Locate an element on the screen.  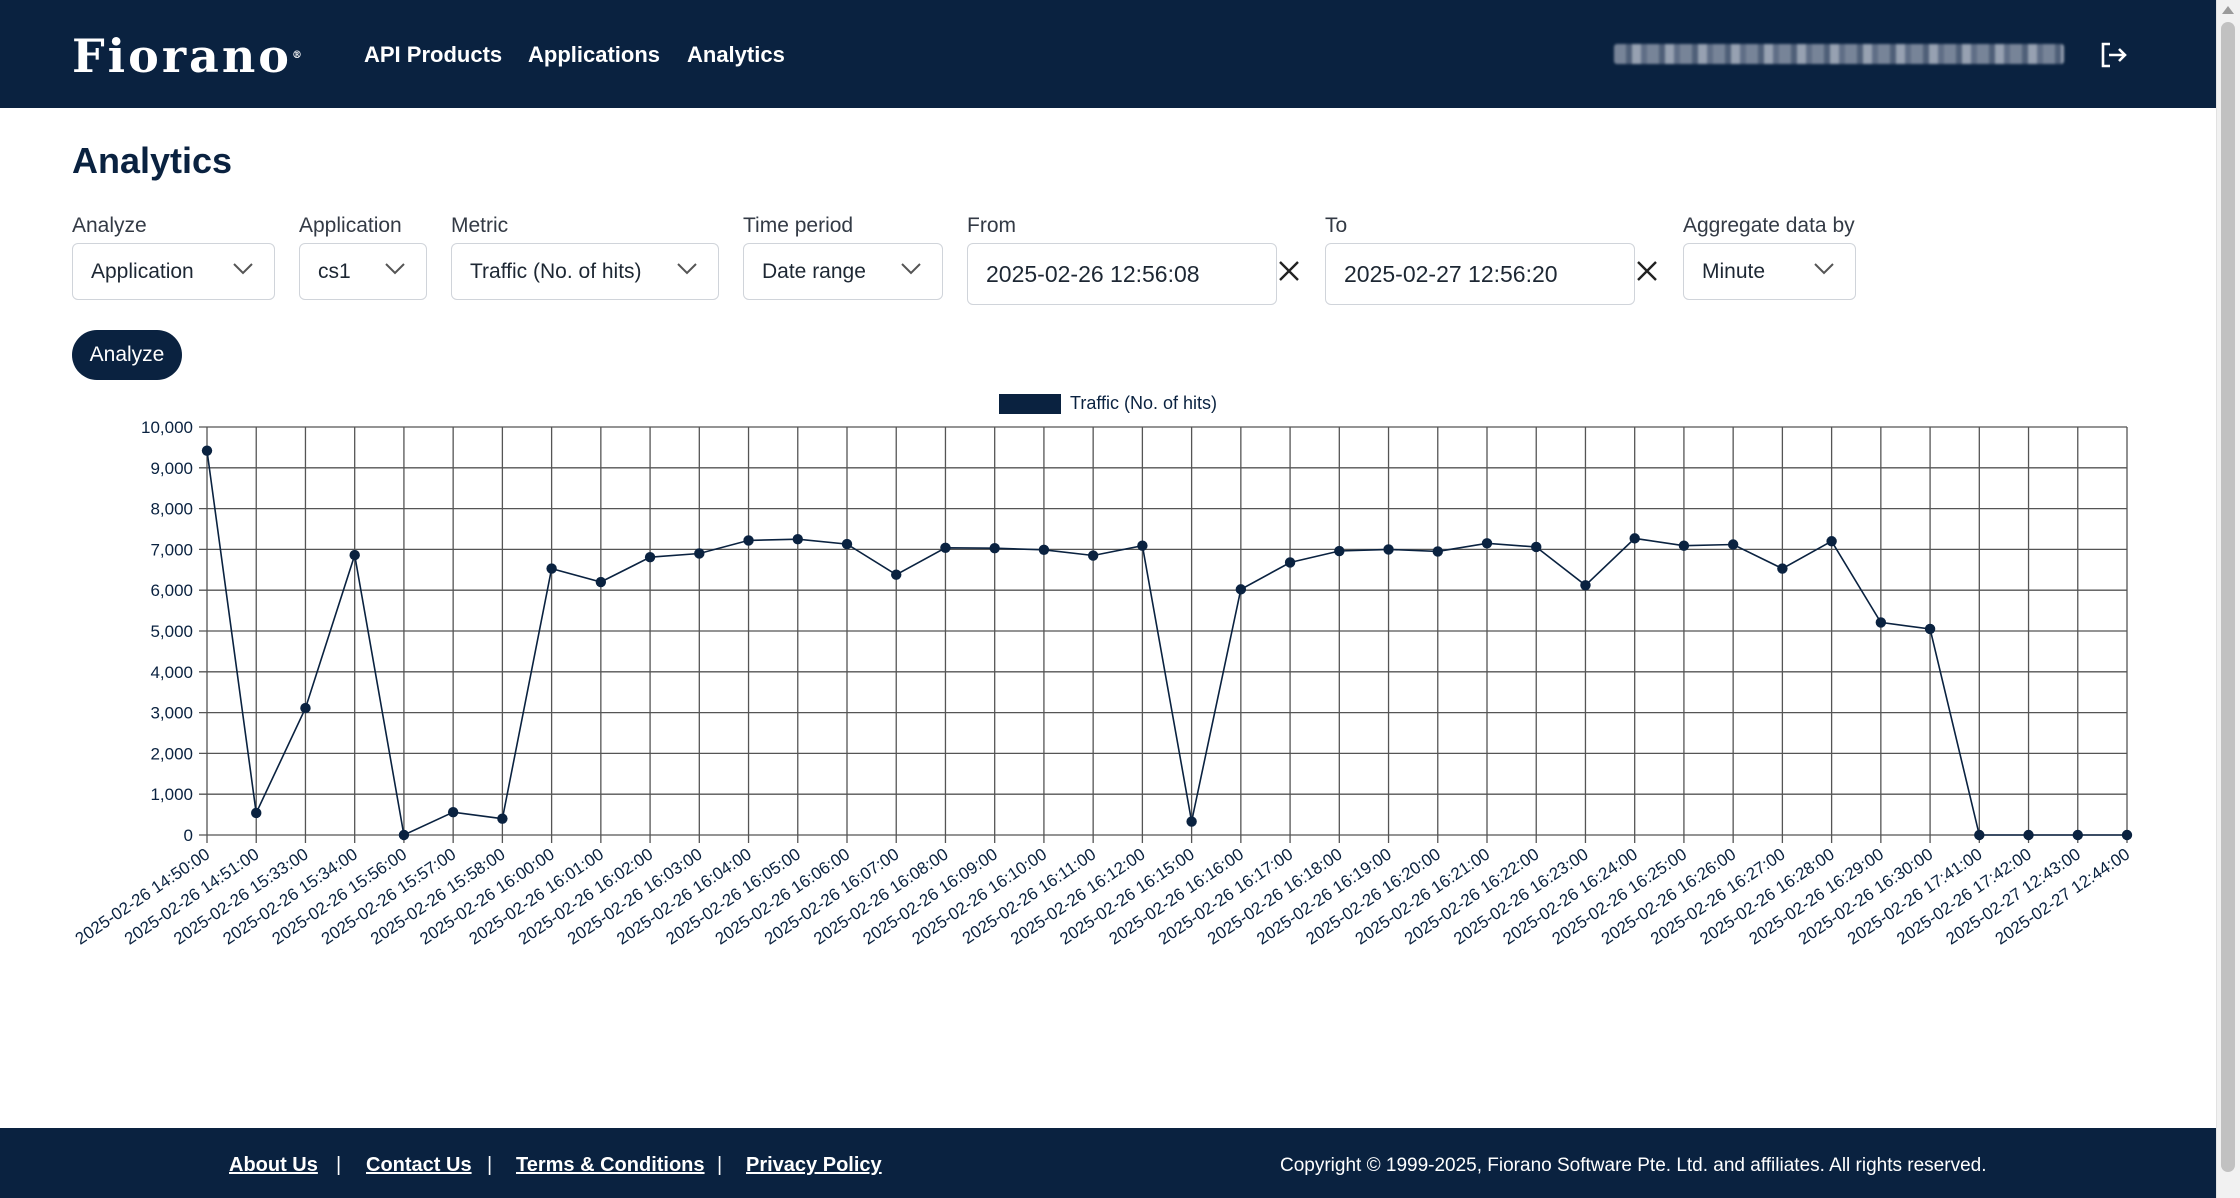
from-label: From is located at coordinates (991, 225).